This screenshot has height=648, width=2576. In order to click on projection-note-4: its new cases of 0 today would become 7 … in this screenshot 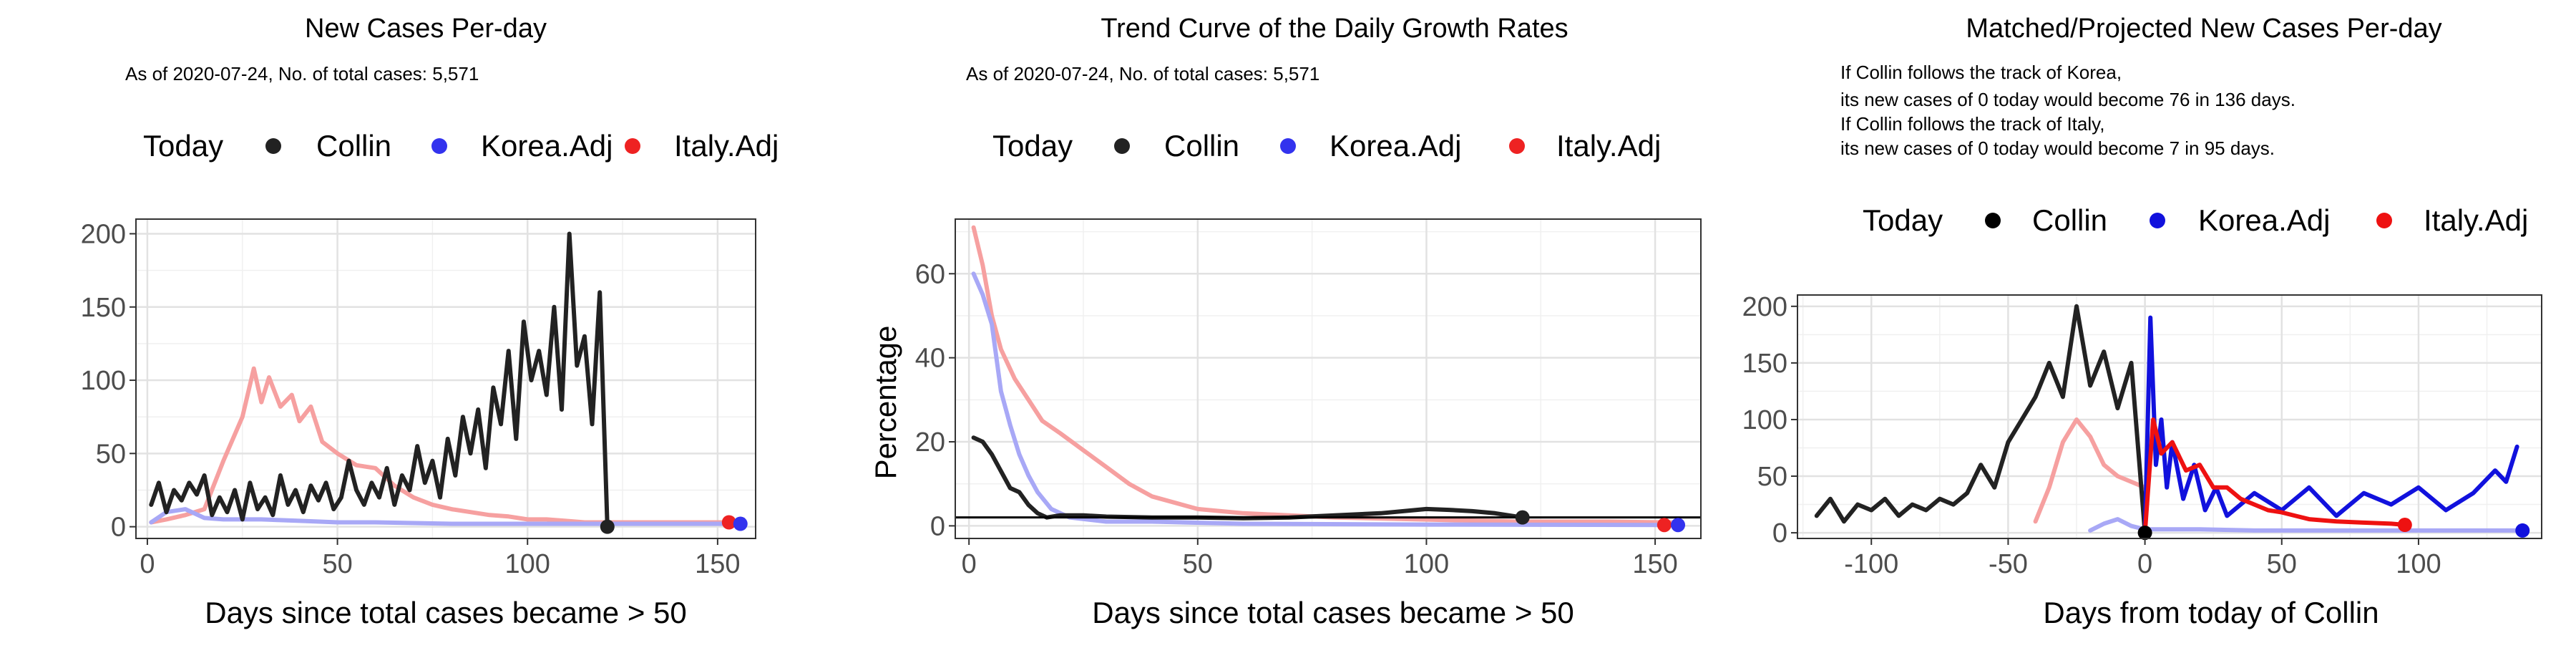, I will do `click(2057, 148)`.